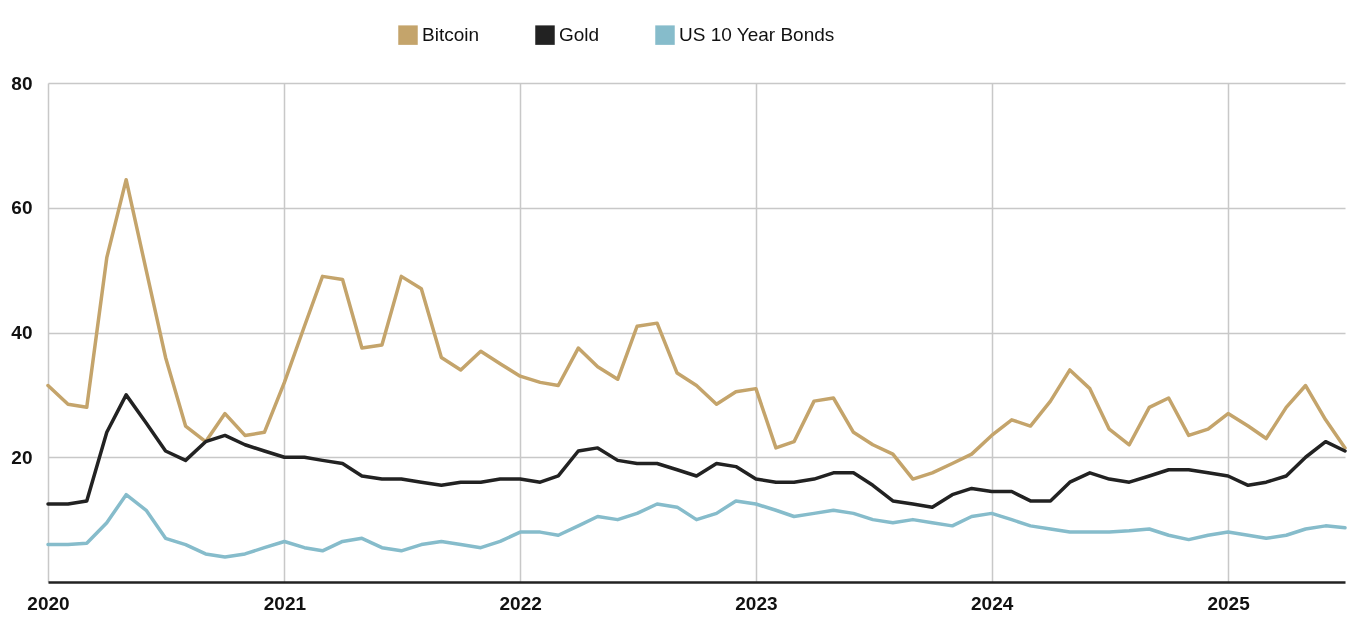 The height and width of the screenshot is (619, 1349). What do you see at coordinates (579, 35) in the screenshot?
I see `legend-label: Gold` at bounding box center [579, 35].